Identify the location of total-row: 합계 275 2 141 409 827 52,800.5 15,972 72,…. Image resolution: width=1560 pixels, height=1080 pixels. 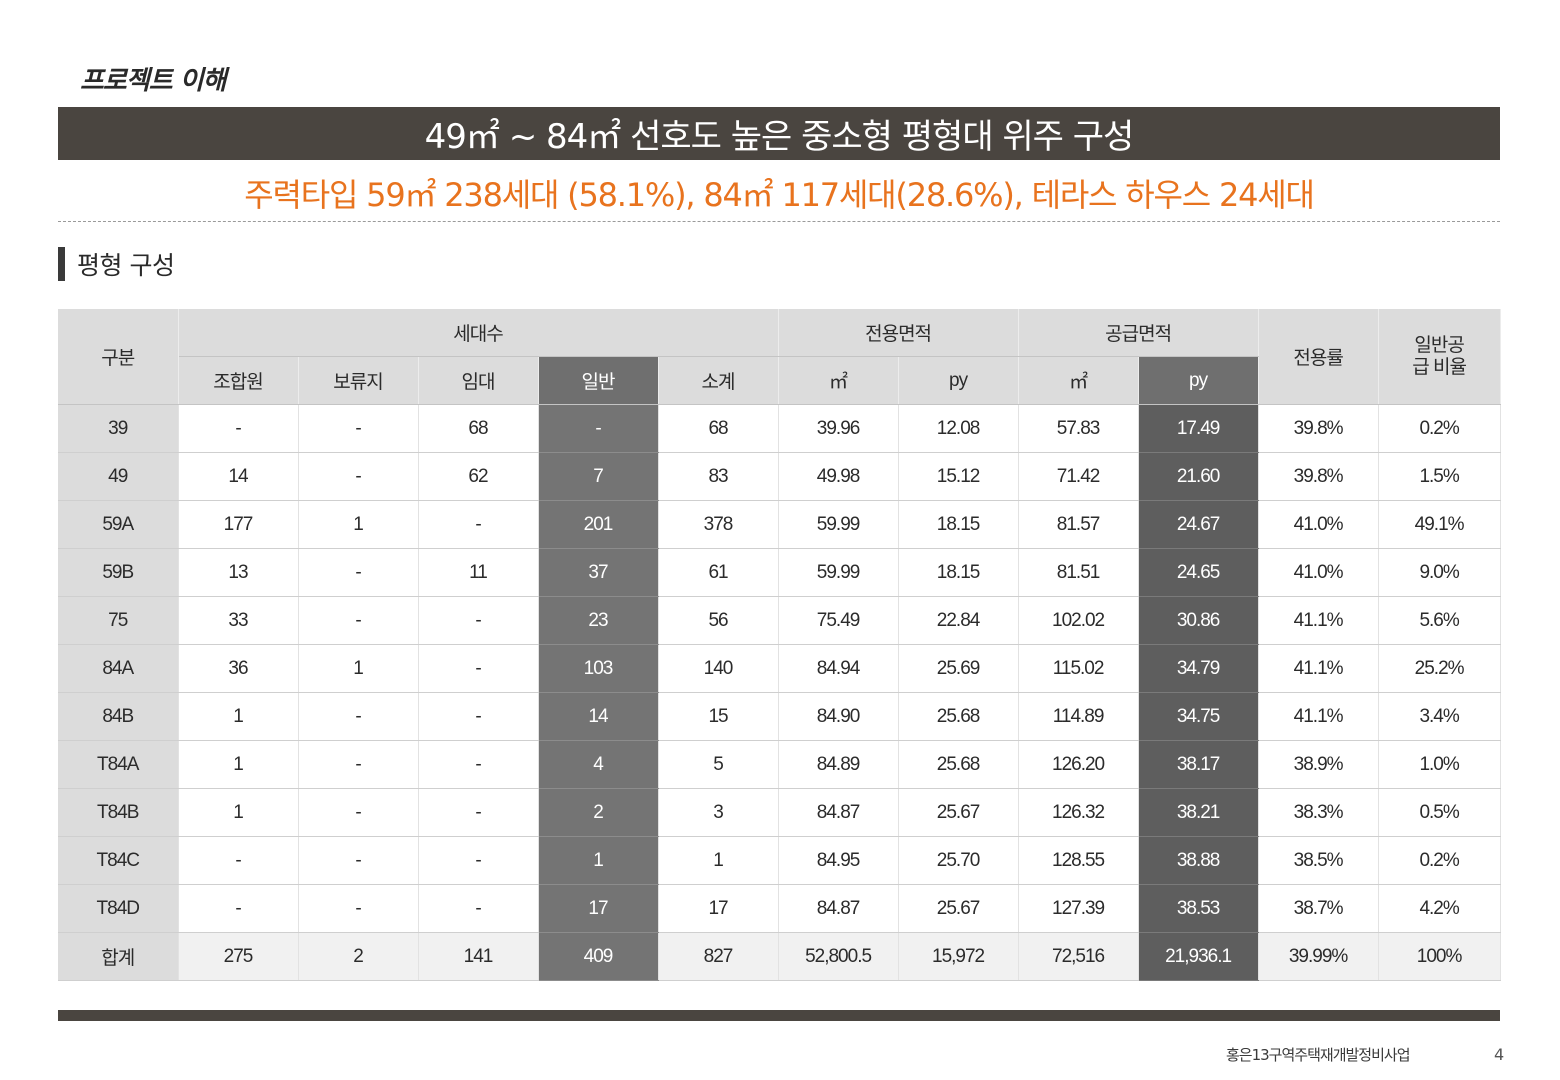
(779, 956).